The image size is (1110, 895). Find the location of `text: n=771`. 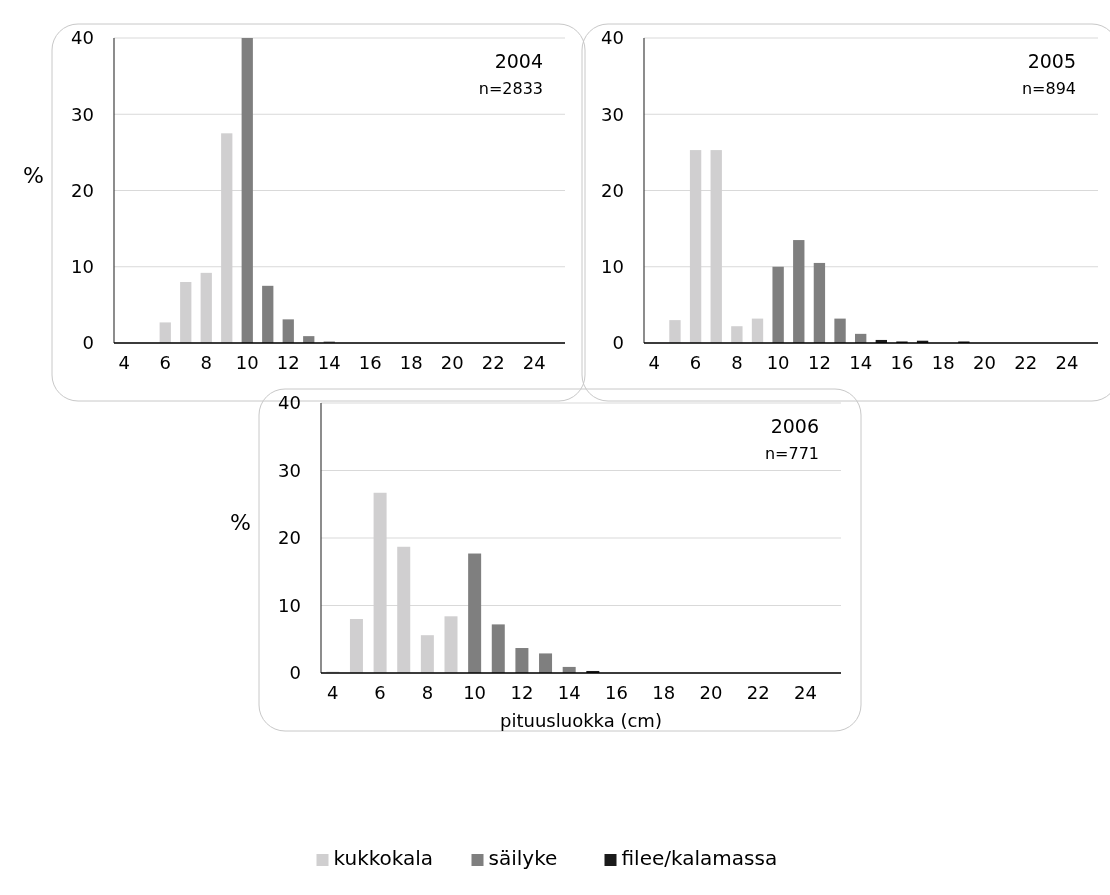

text: n=771 is located at coordinates (791, 453).